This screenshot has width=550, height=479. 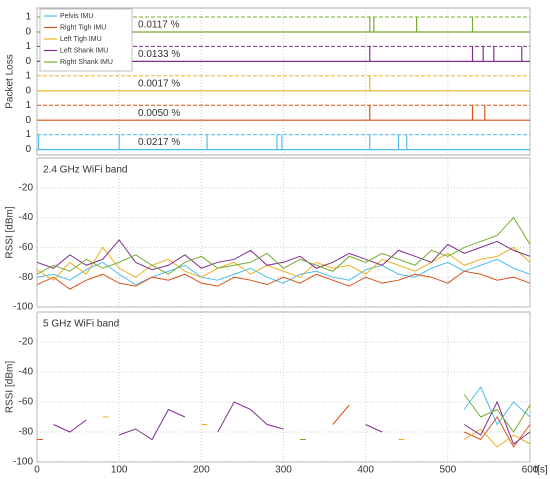 What do you see at coordinates (365, 470) in the screenshot?
I see `x-tick-label: 400` at bounding box center [365, 470].